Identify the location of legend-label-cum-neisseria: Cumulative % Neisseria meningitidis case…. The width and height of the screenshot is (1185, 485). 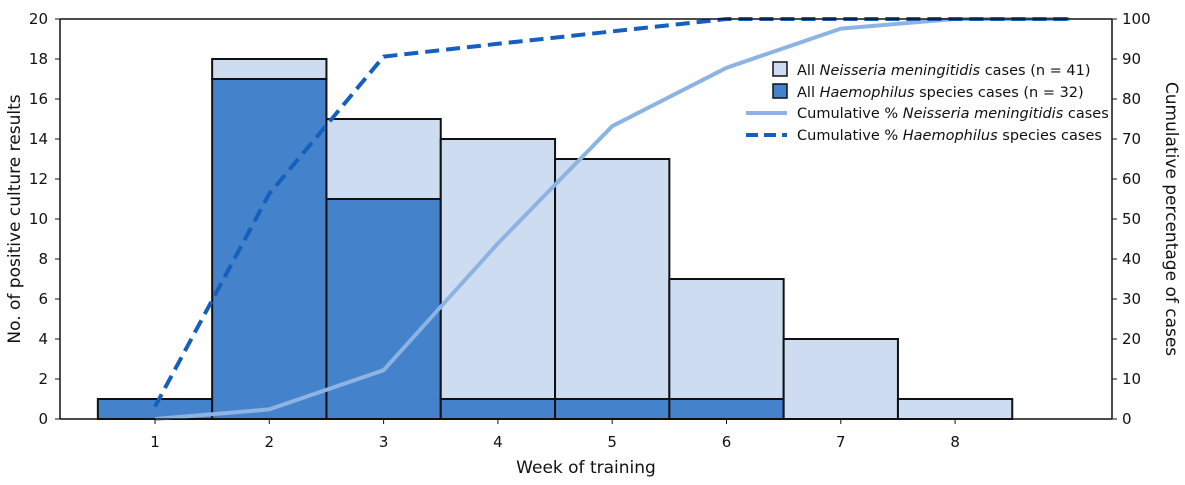
(953, 114).